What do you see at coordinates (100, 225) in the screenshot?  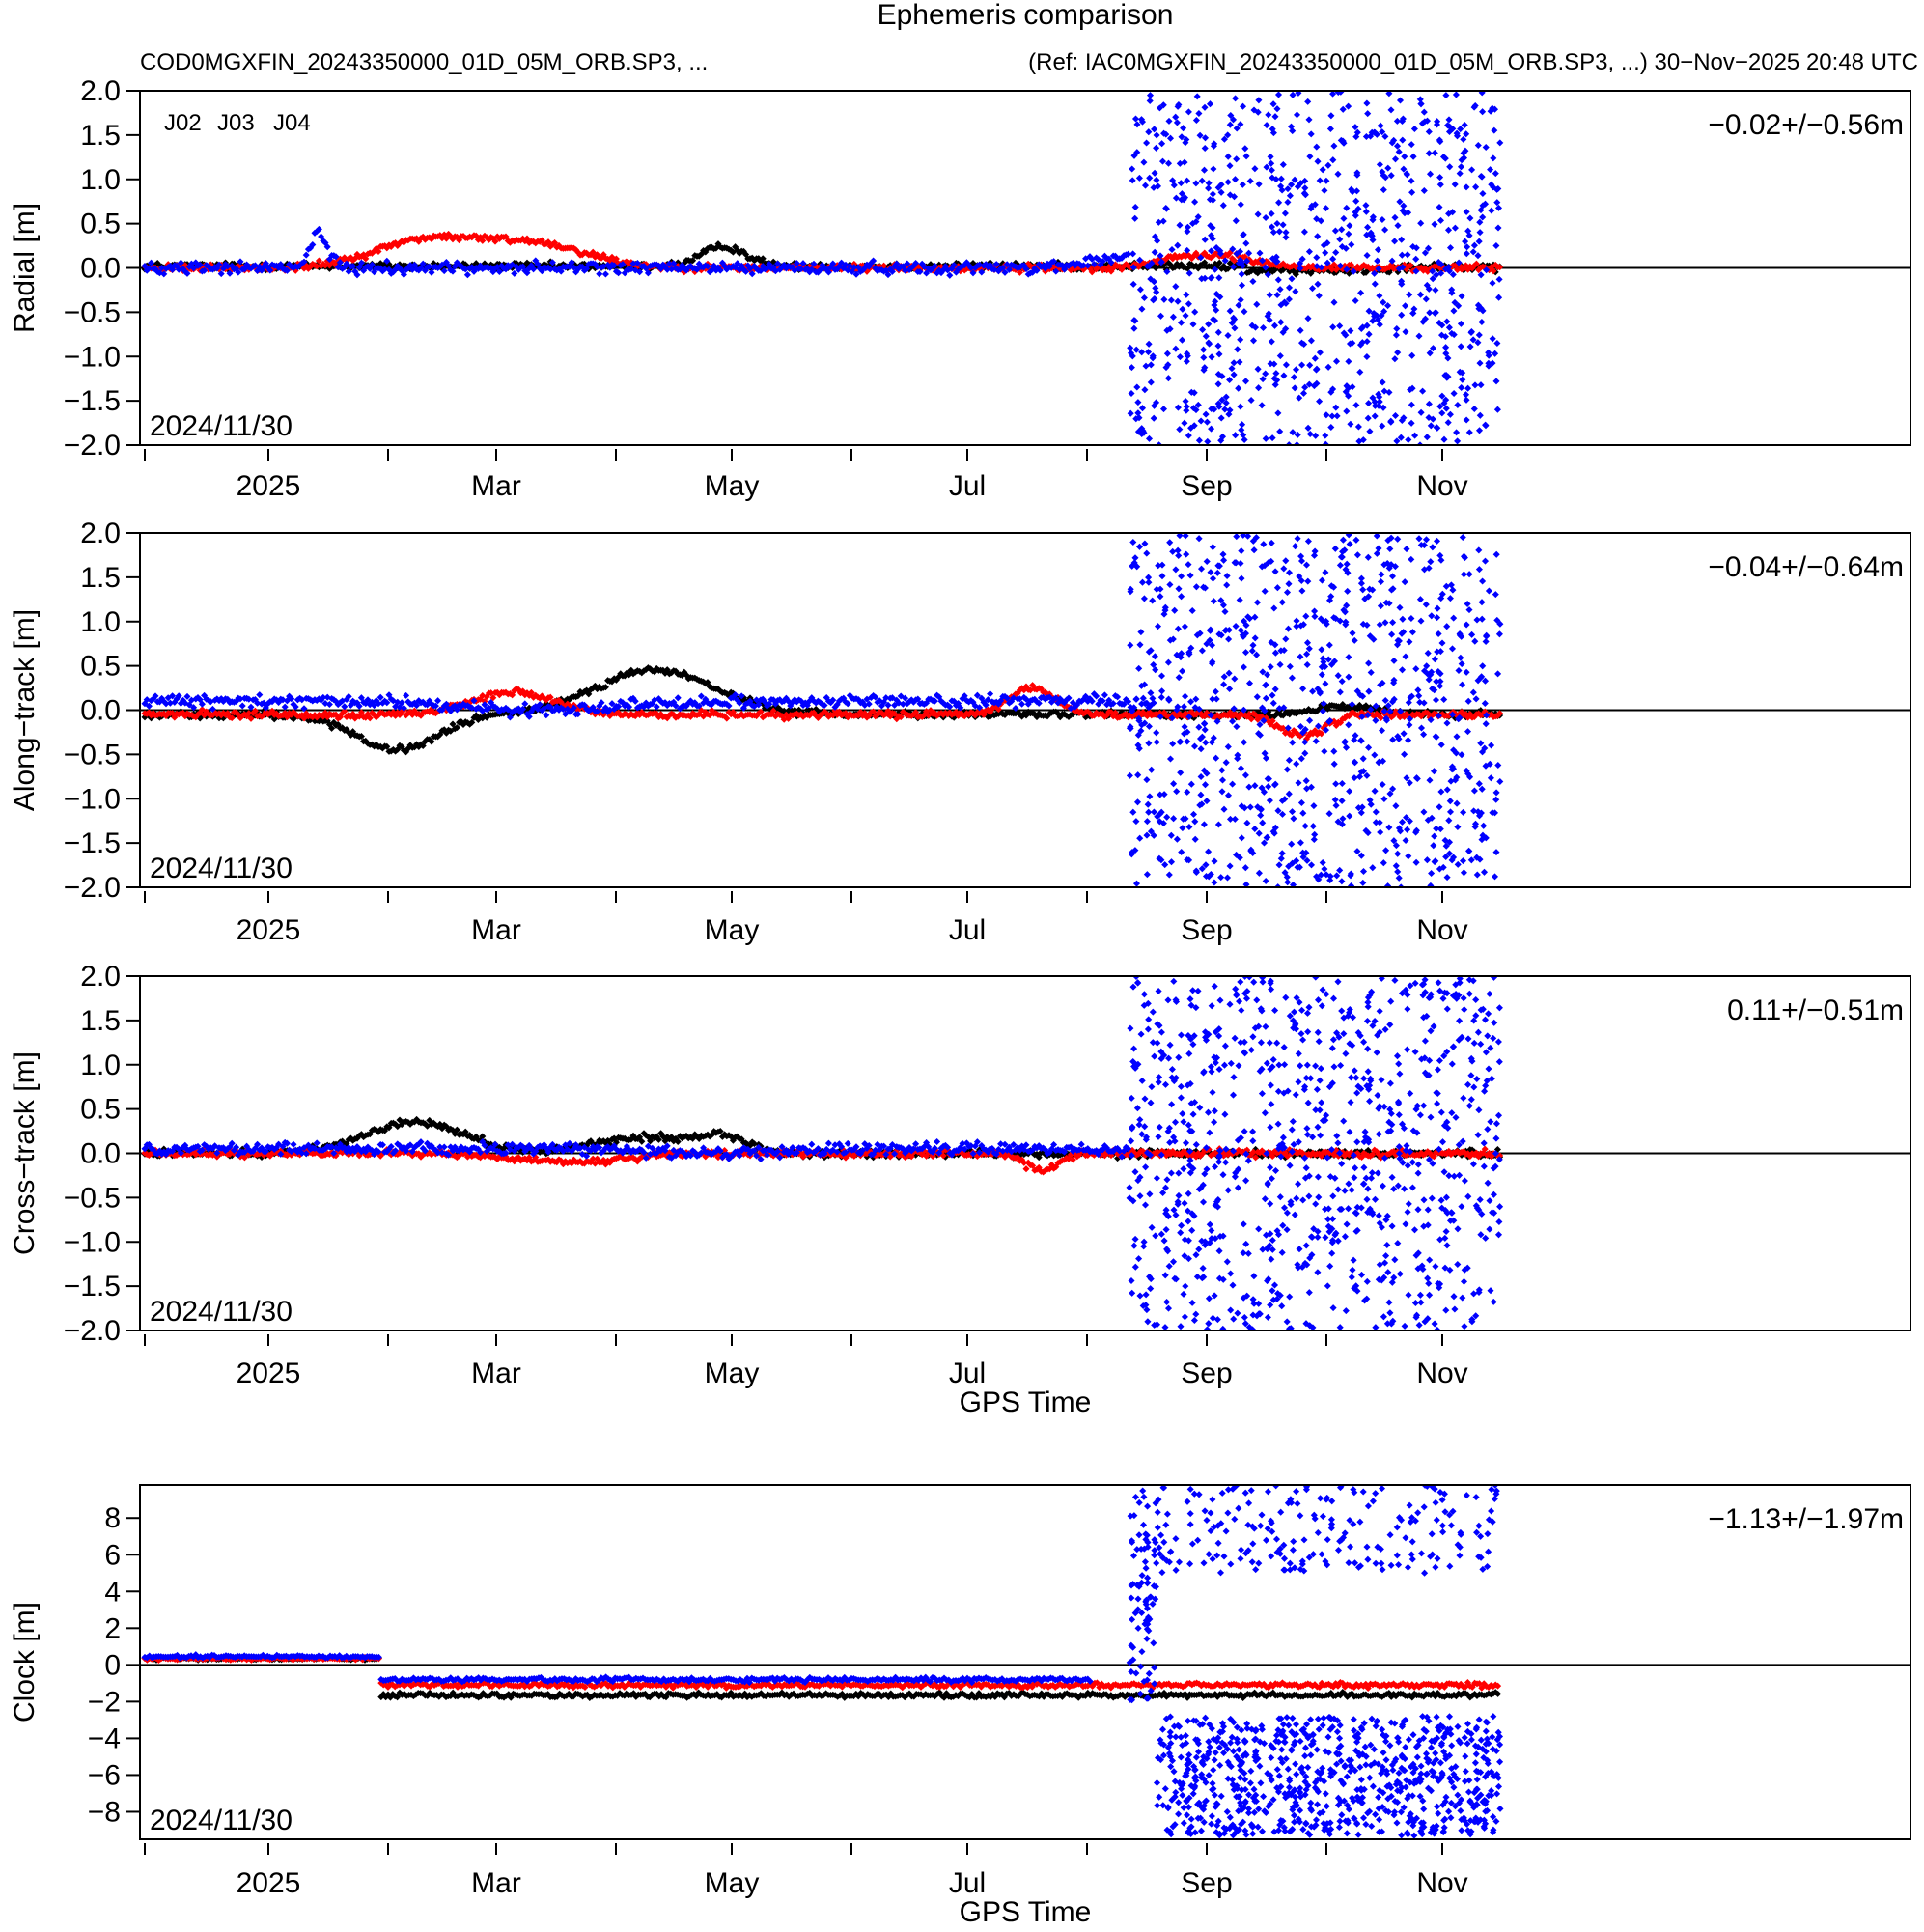 I see `y-tick-label: 0.5` at bounding box center [100, 225].